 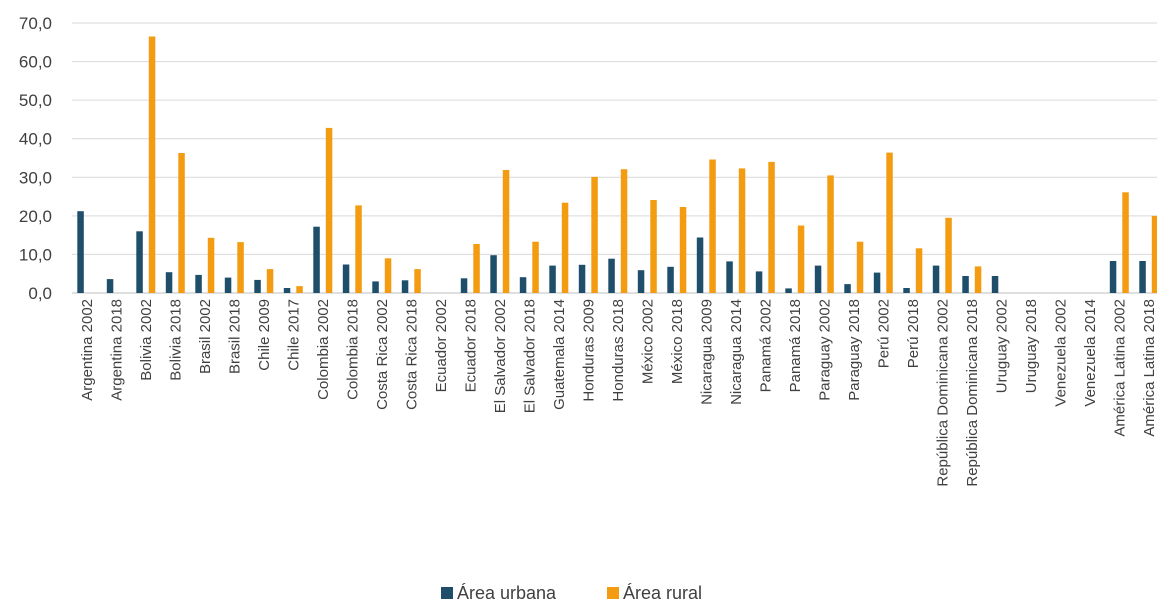 What do you see at coordinates (352, 349) in the screenshot?
I see `x-category-label: Colombia 2018` at bounding box center [352, 349].